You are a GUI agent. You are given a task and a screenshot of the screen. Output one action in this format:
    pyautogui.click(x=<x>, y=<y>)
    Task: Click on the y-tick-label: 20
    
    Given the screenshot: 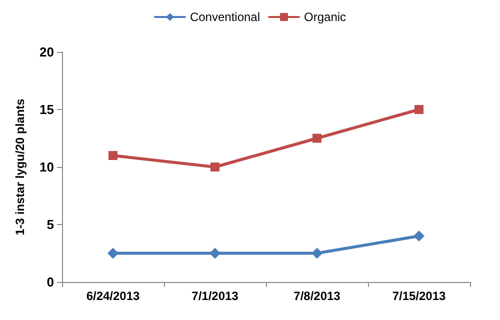 What is the action you would take?
    pyautogui.click(x=47, y=52)
    